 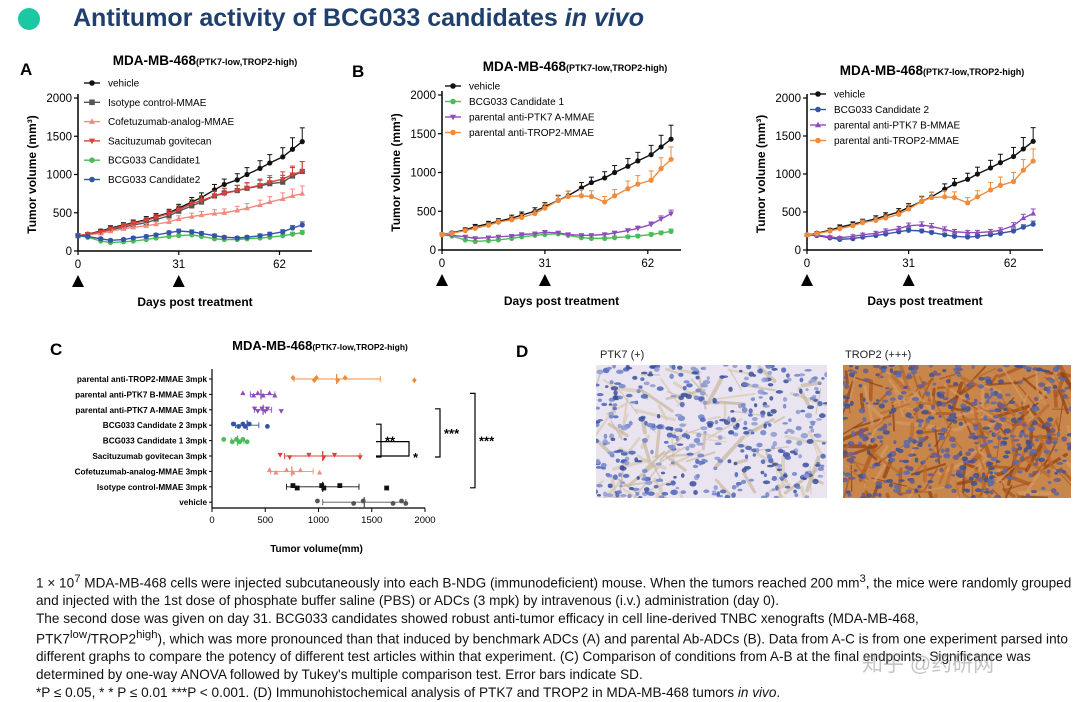 I want to click on x-tick-label: 1500, so click(x=371, y=520).